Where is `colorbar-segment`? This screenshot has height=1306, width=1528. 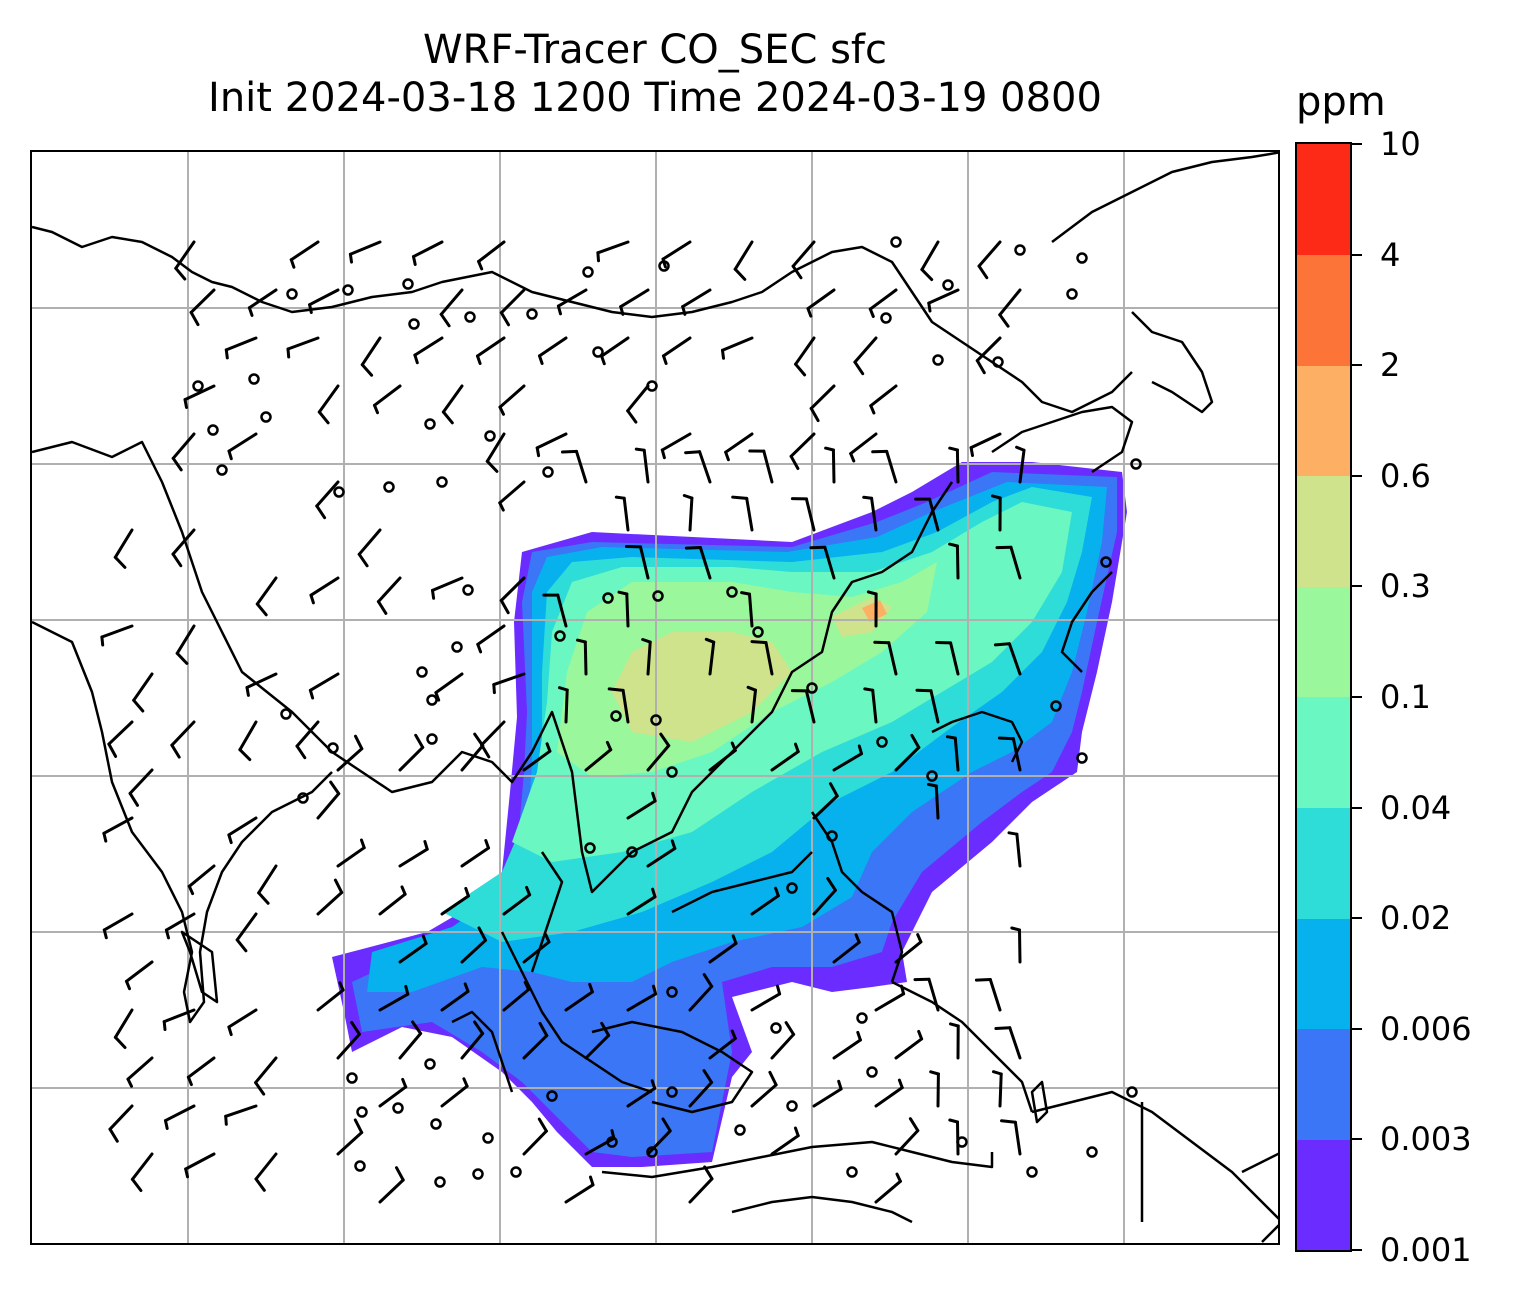 colorbar-segment is located at coordinates (1323, 1195).